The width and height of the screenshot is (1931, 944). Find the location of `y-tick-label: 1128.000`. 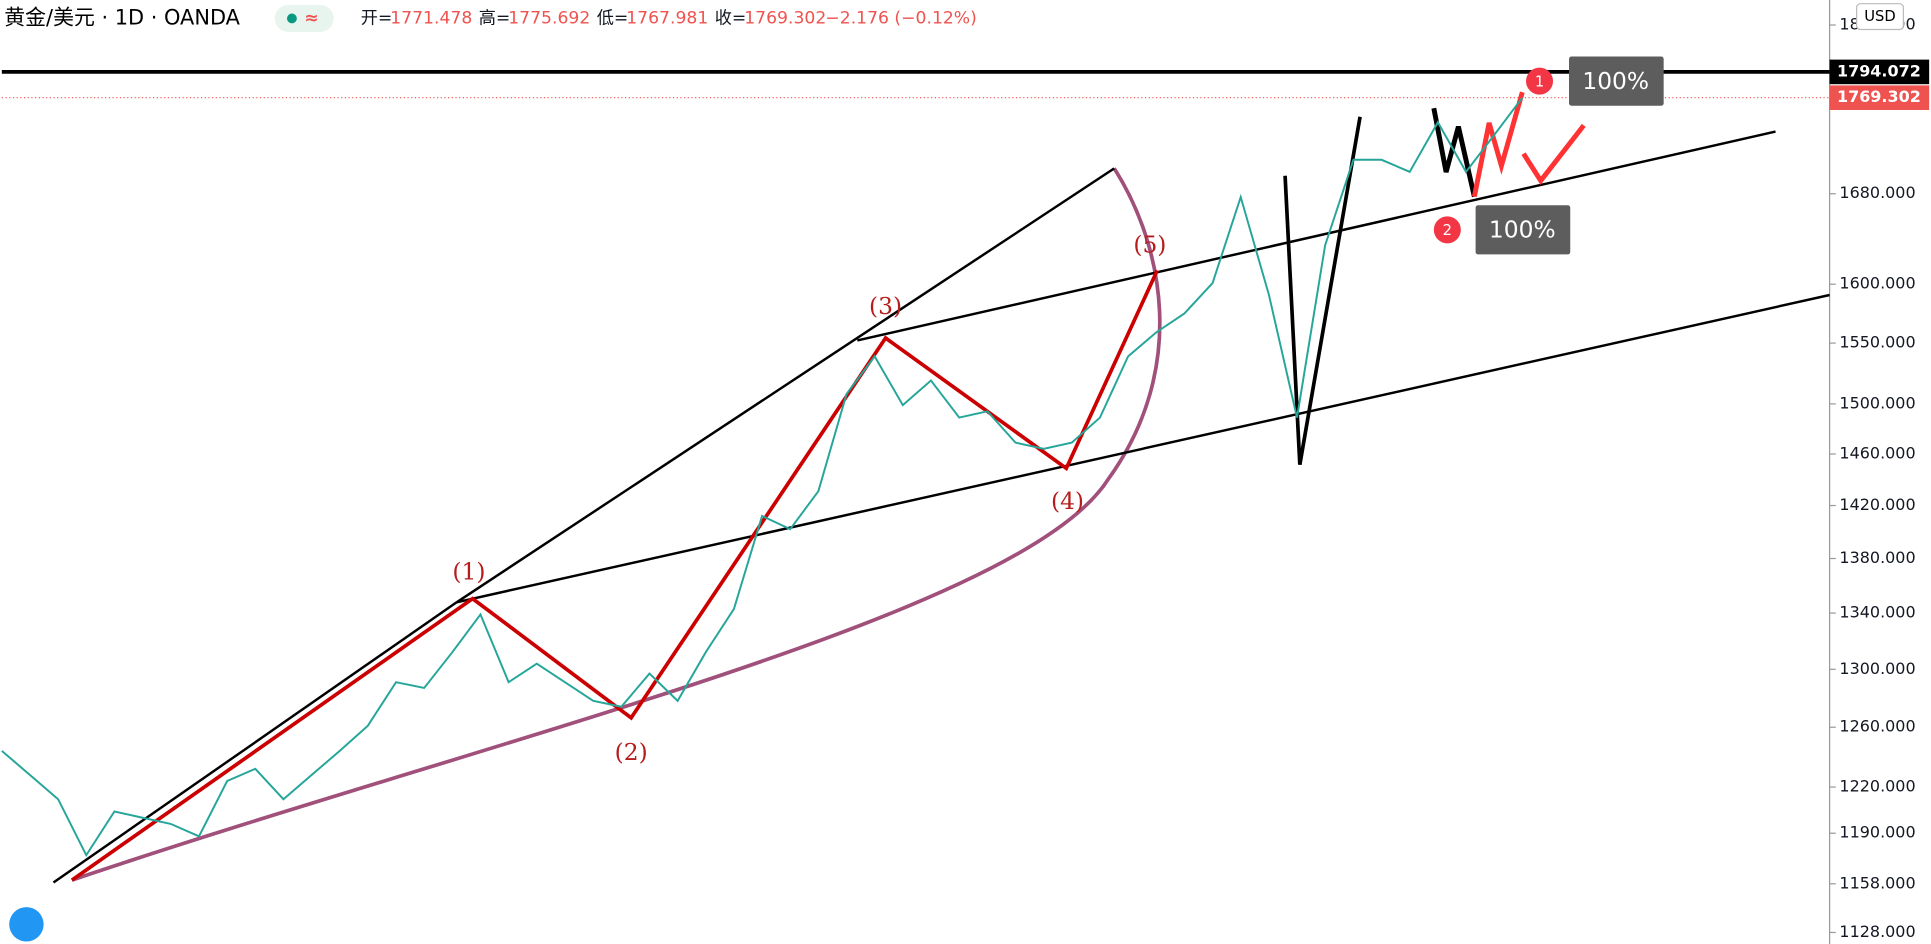

y-tick-label: 1128.000 is located at coordinates (1877, 931).